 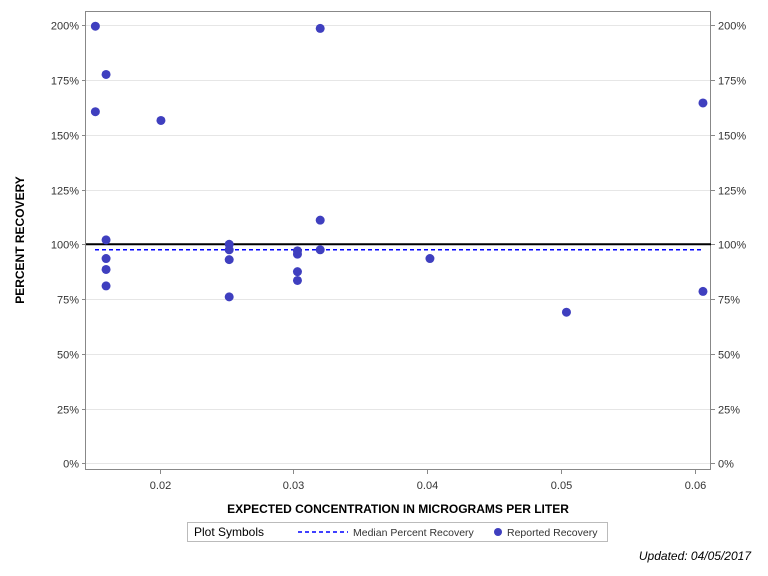 What do you see at coordinates (732, 192) in the screenshot?
I see `y-tick-label-right: 125%` at bounding box center [732, 192].